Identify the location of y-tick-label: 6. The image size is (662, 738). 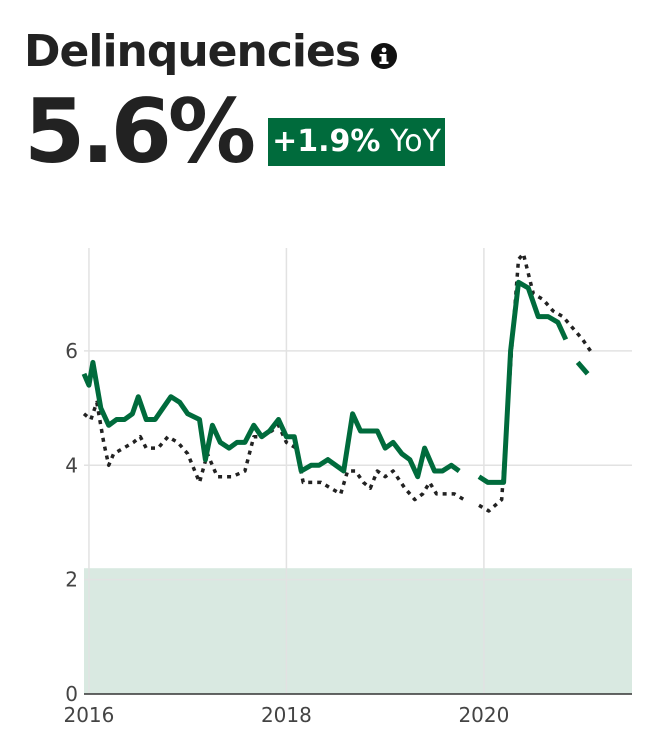
(71, 351).